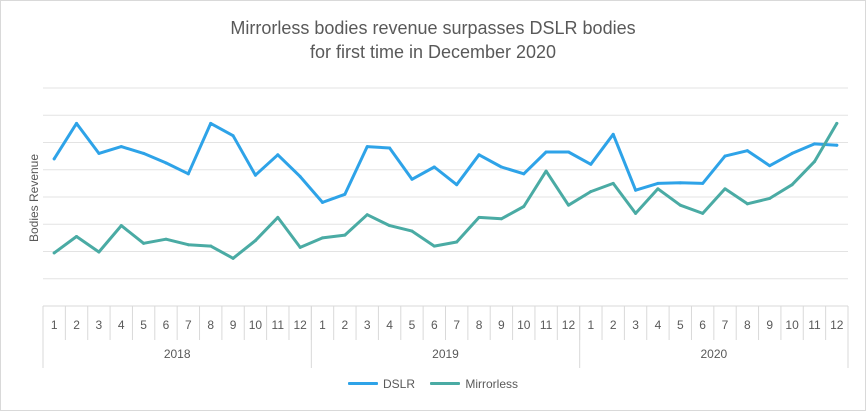 The width and height of the screenshot is (866, 411). Describe the element at coordinates (492, 383) in the screenshot. I see `legend-label-mirrorless: Mirrorless` at that location.